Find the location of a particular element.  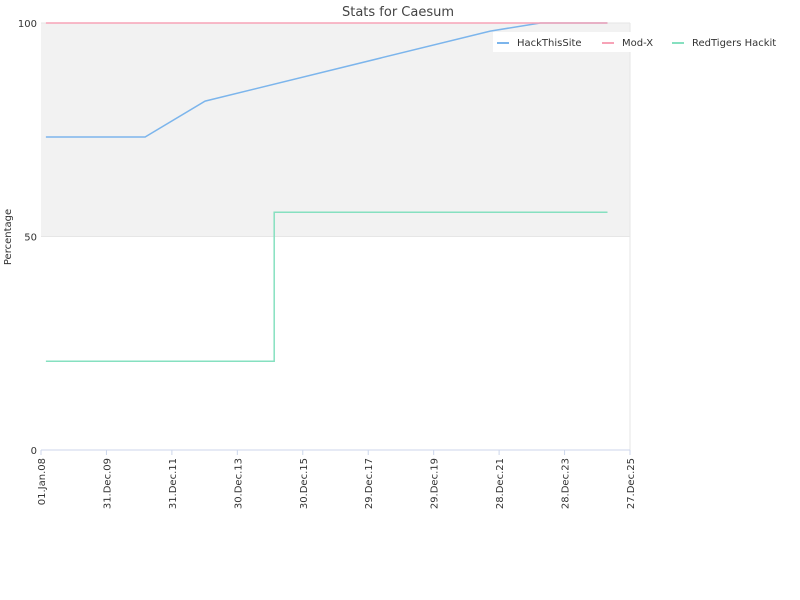

chart-title: Stats for Caesum is located at coordinates (398, 12).